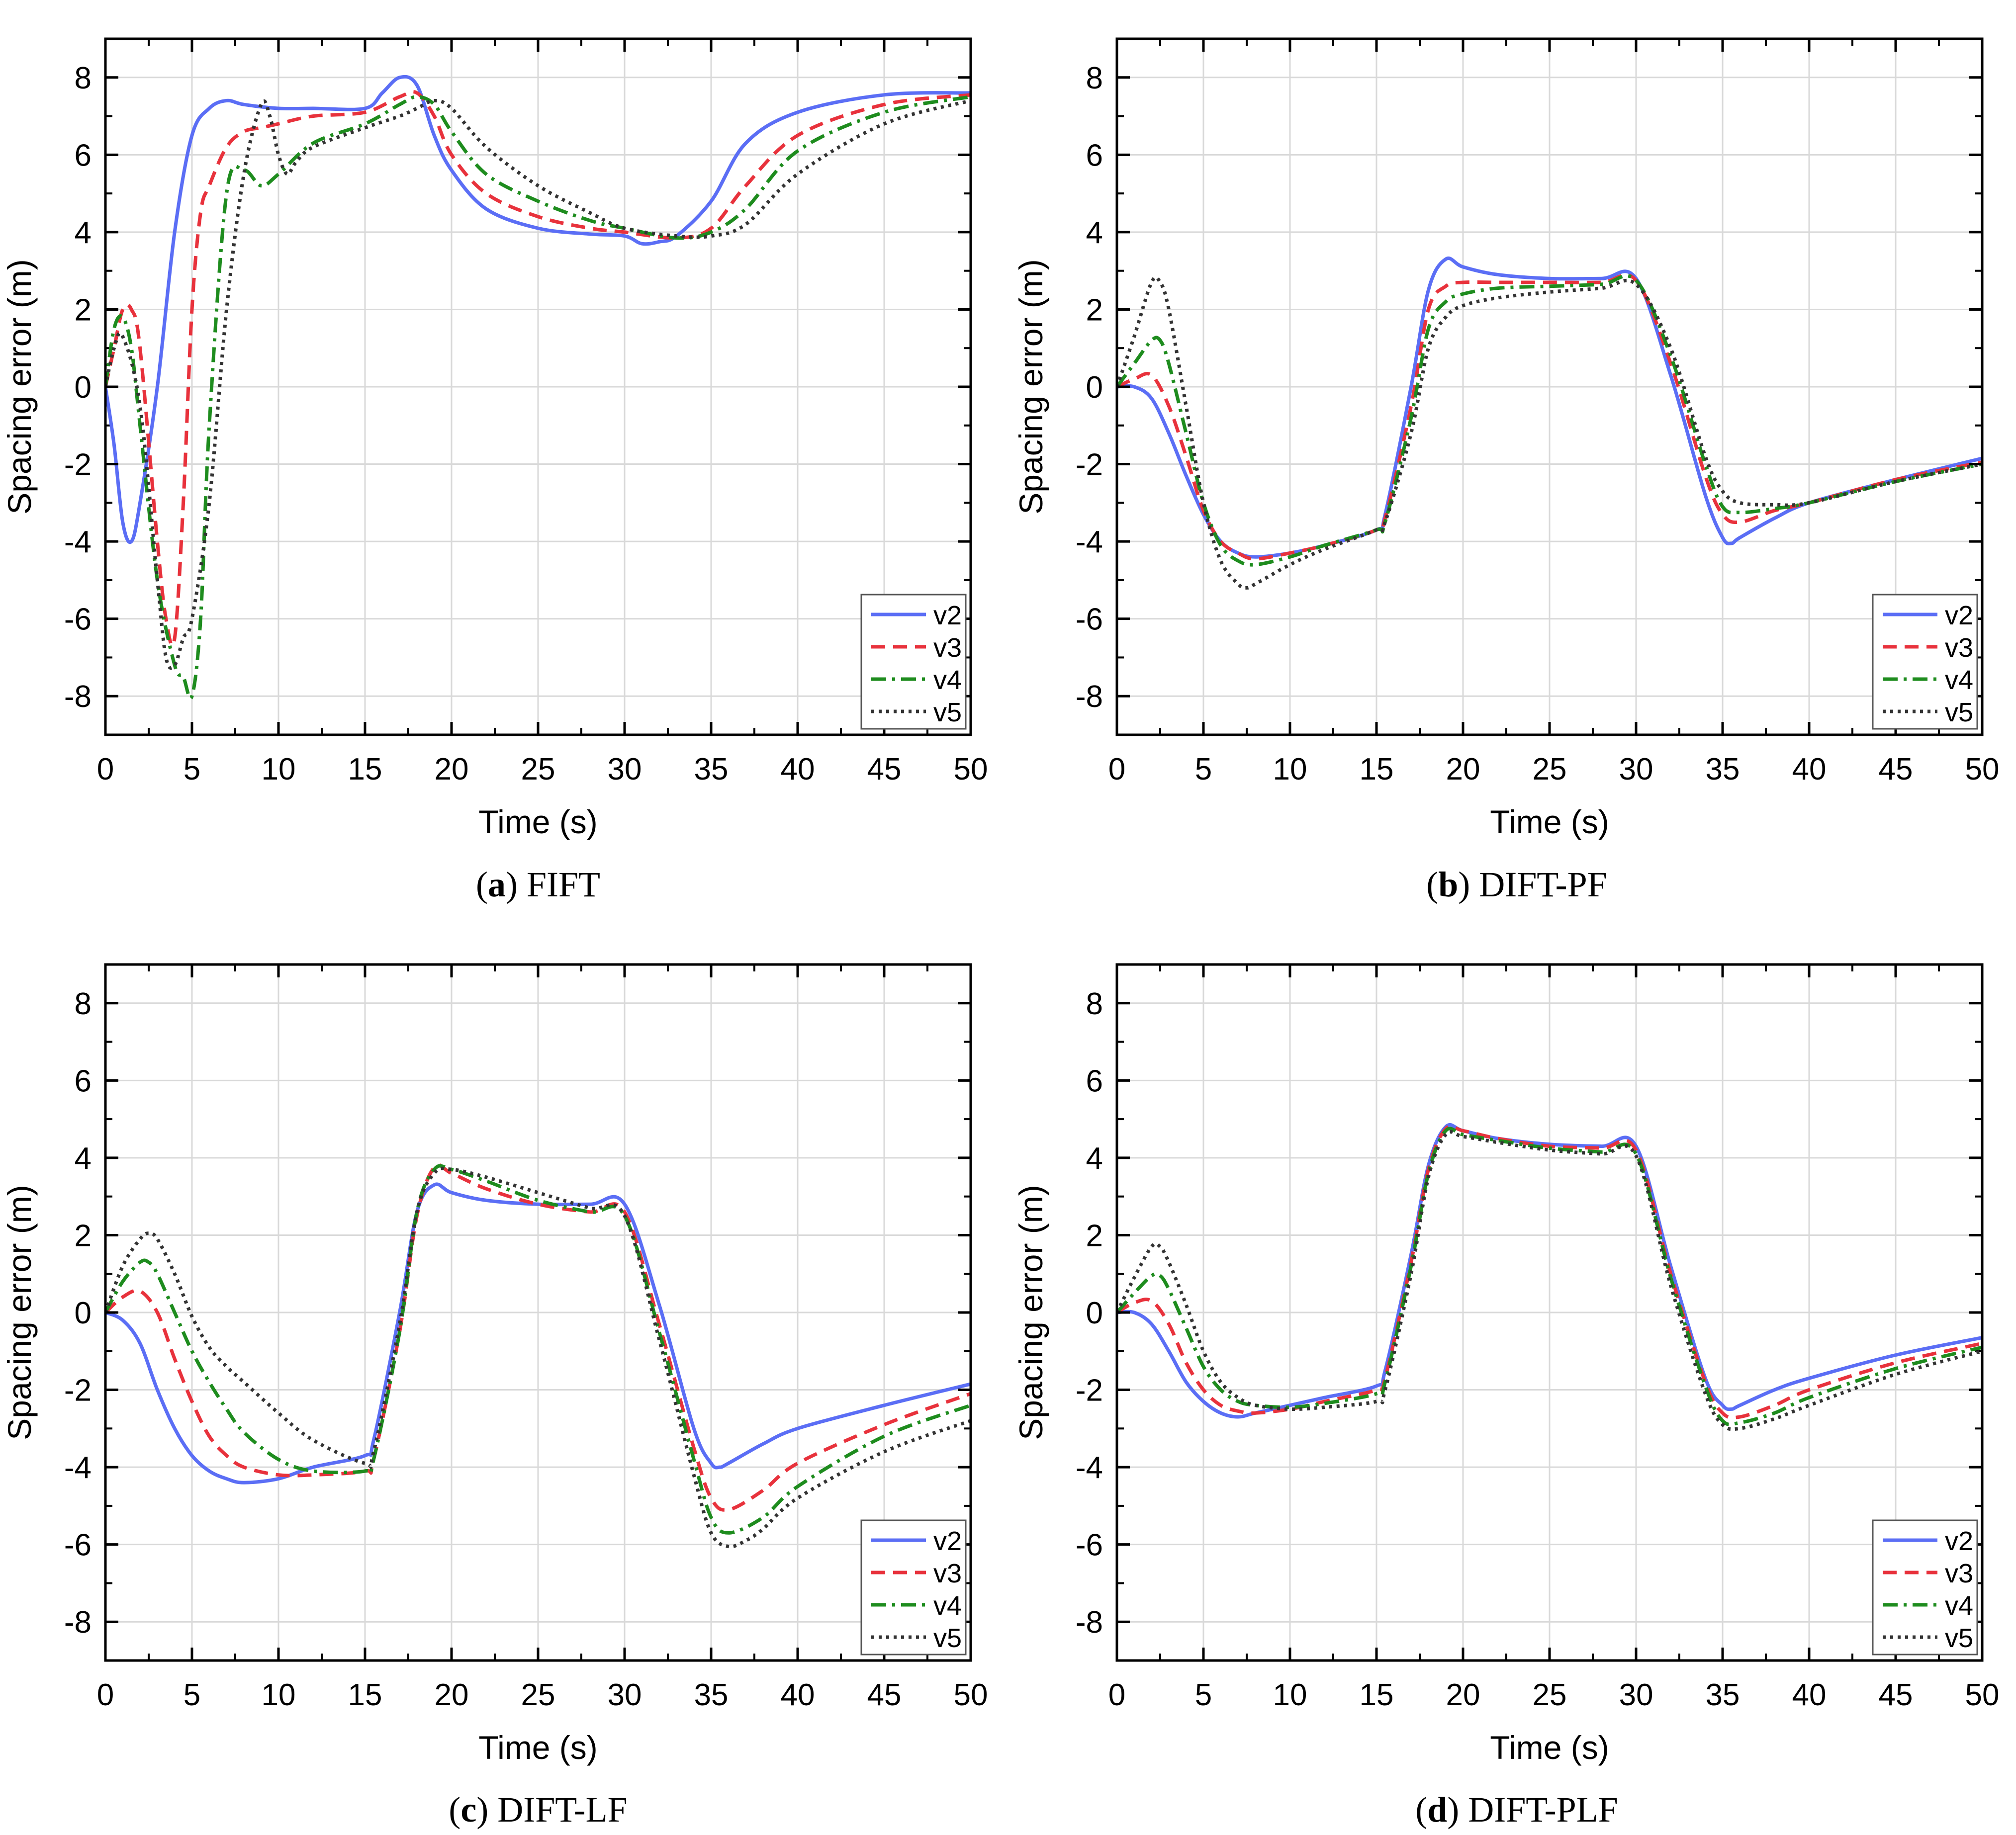  Describe the element at coordinates (538, 1810) in the screenshot. I see `caption-c: (c) DIFT-LF` at that location.